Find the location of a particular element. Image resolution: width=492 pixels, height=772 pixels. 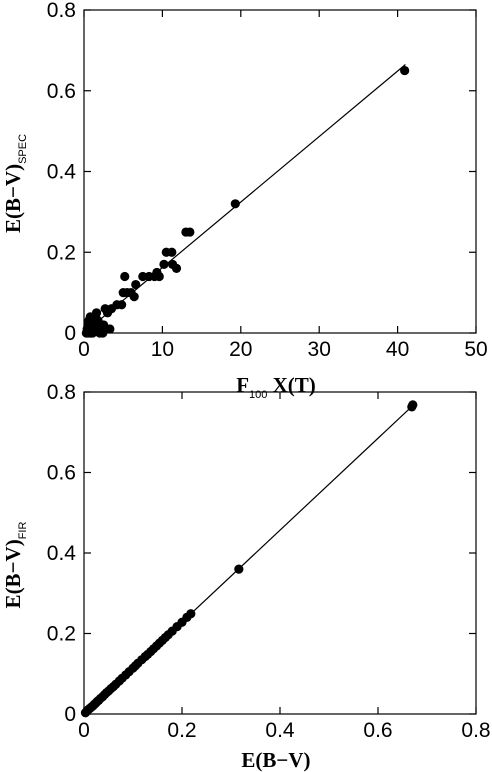

y-axis-label-sub: SPEC is located at coordinates (23, 149).